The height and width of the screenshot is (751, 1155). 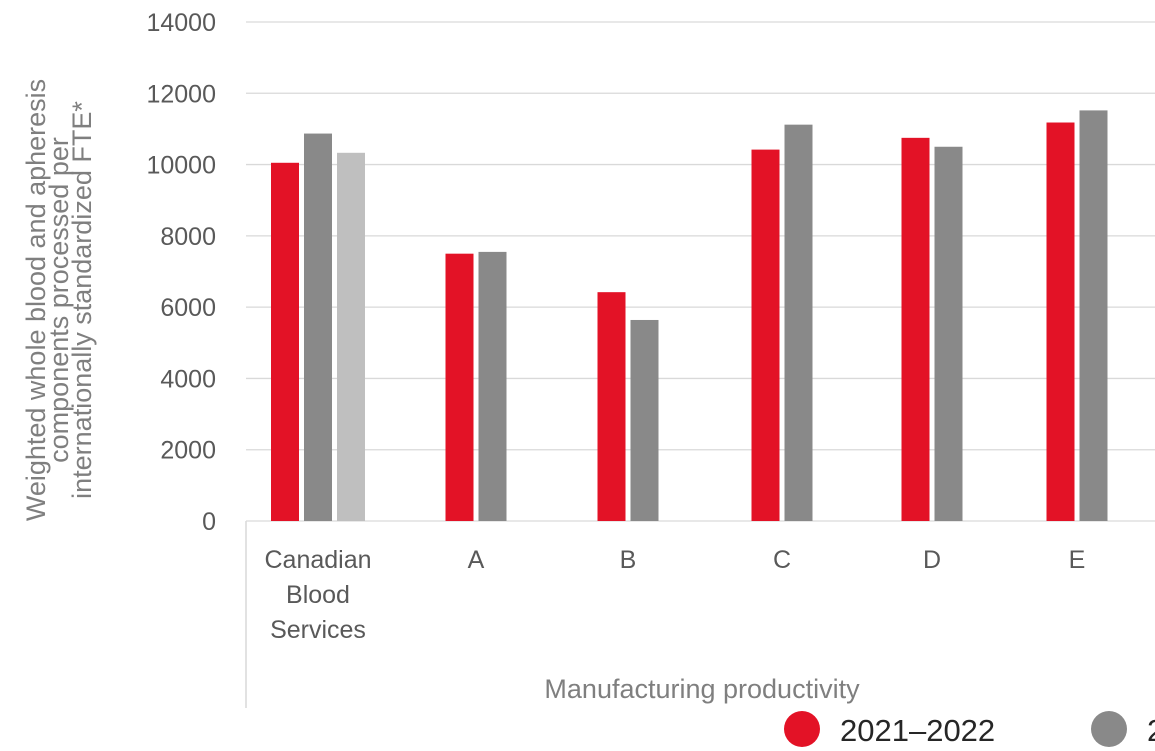 What do you see at coordinates (181, 94) in the screenshot?
I see `y-tick-label: 12000` at bounding box center [181, 94].